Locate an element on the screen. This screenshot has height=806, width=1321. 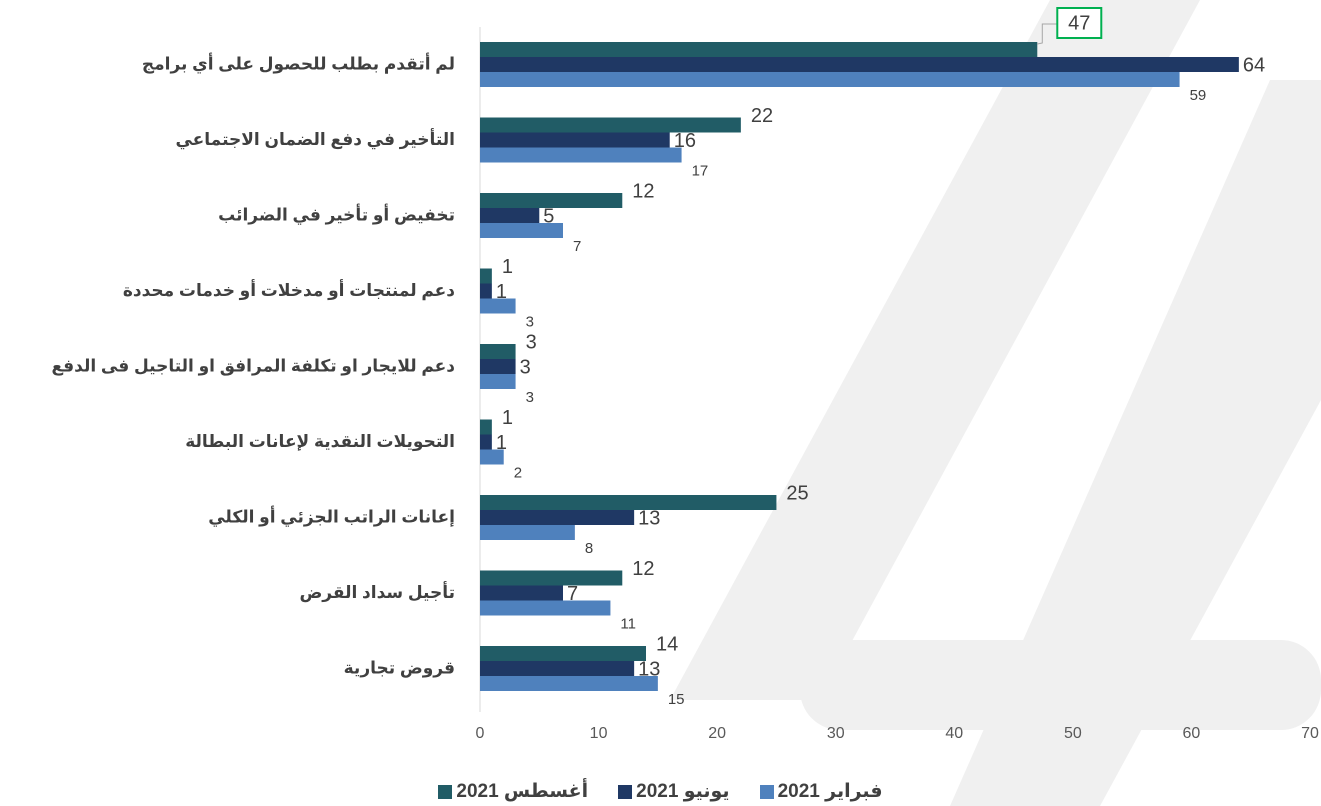
x-tick-label: 30 is located at coordinates (836, 733).